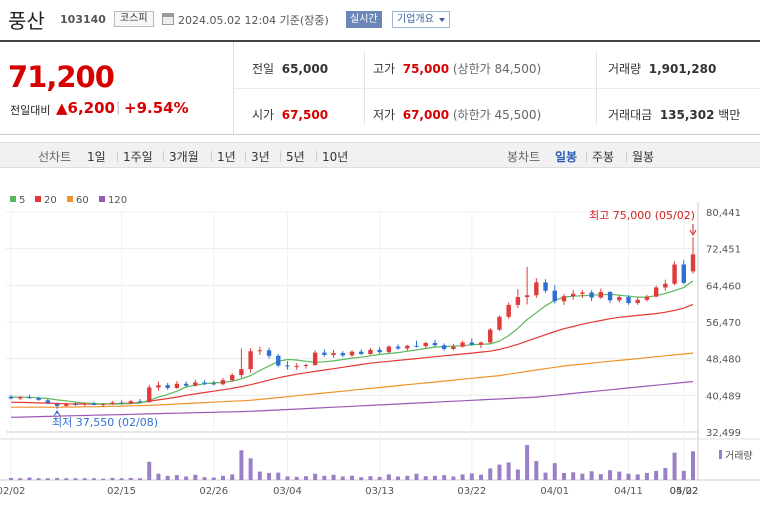 The image size is (760, 515). I want to click on change-label: 전일대비, so click(30, 110).